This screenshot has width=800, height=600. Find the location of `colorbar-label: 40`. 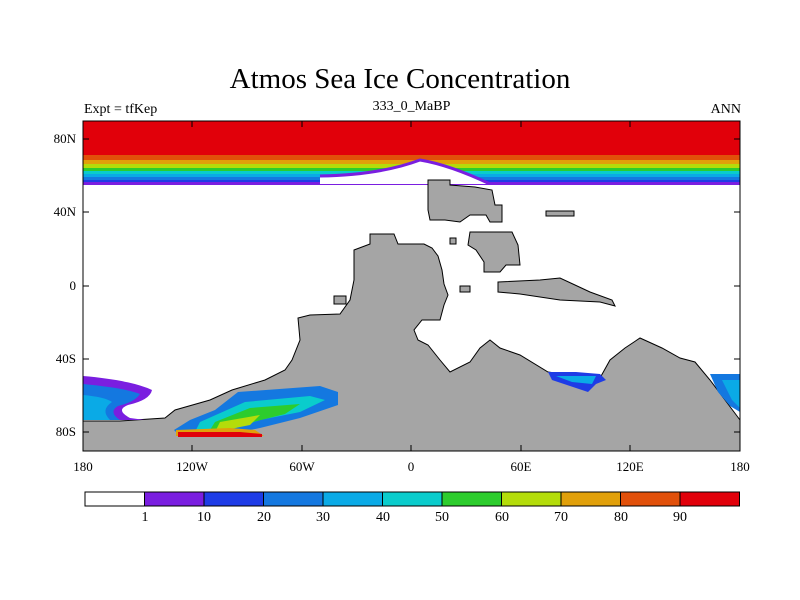

colorbar-label: 40 is located at coordinates (383, 517).